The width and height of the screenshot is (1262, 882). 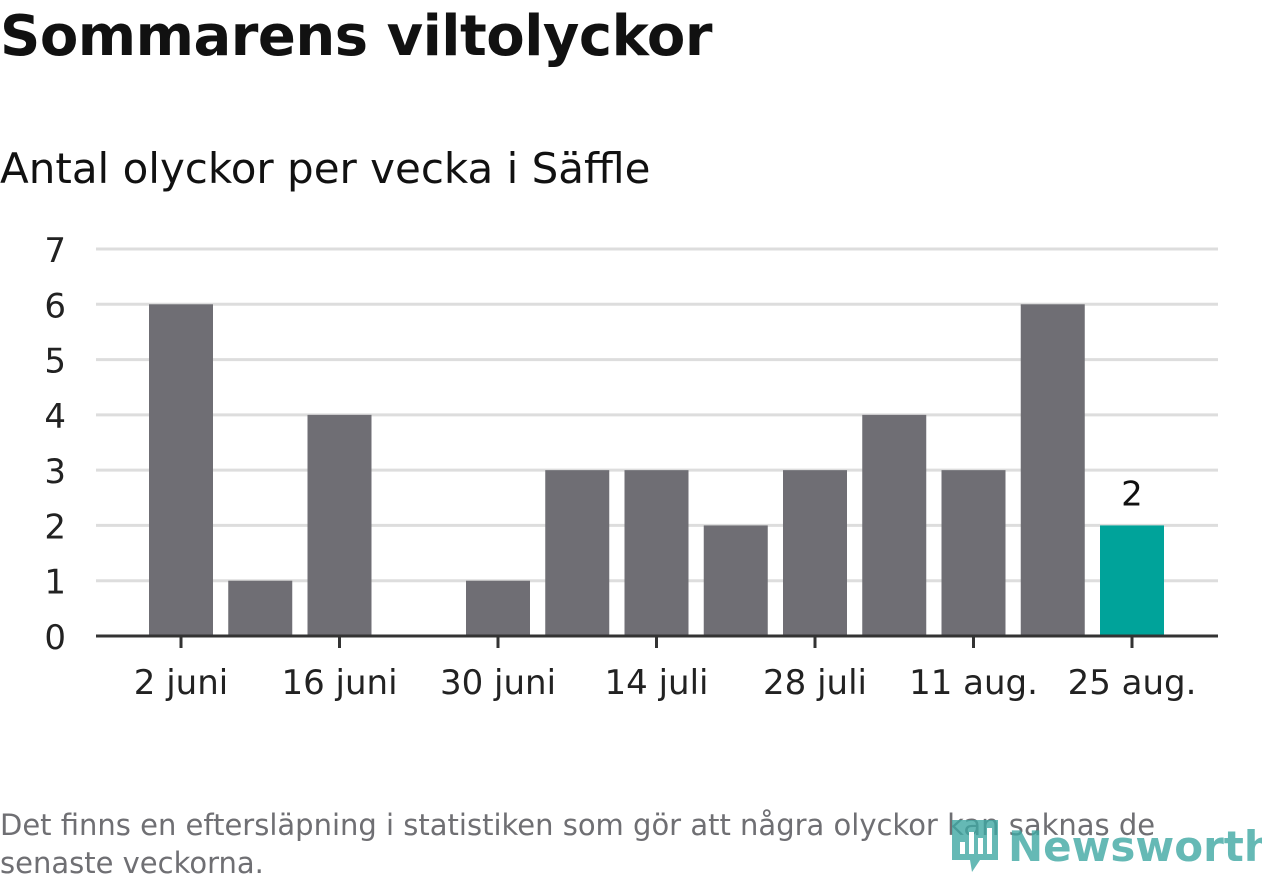 What do you see at coordinates (55, 638) in the screenshot?
I see `y-tick-label: 0` at bounding box center [55, 638].